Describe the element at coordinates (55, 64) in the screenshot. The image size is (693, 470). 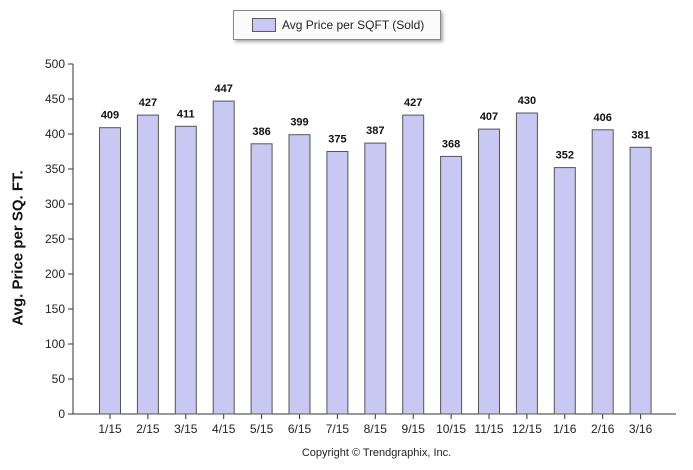
I see `y-tick-label: 500` at that location.